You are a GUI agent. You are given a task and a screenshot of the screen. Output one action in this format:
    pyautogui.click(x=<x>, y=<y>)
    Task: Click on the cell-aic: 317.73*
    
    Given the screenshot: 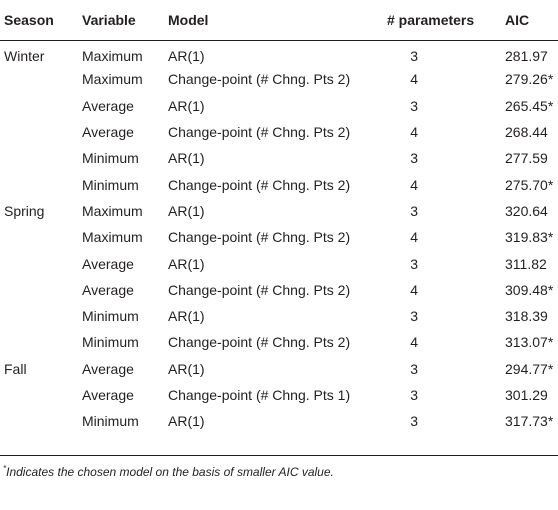 What is the action you would take?
    pyautogui.click(x=529, y=421)
    